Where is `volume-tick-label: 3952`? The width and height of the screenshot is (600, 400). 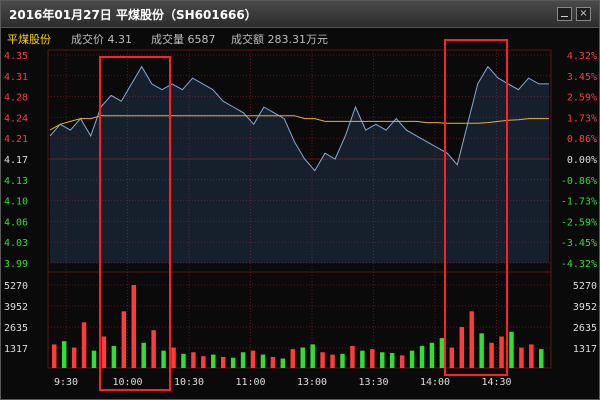 volume-tick-label: 3952 is located at coordinates (16, 307).